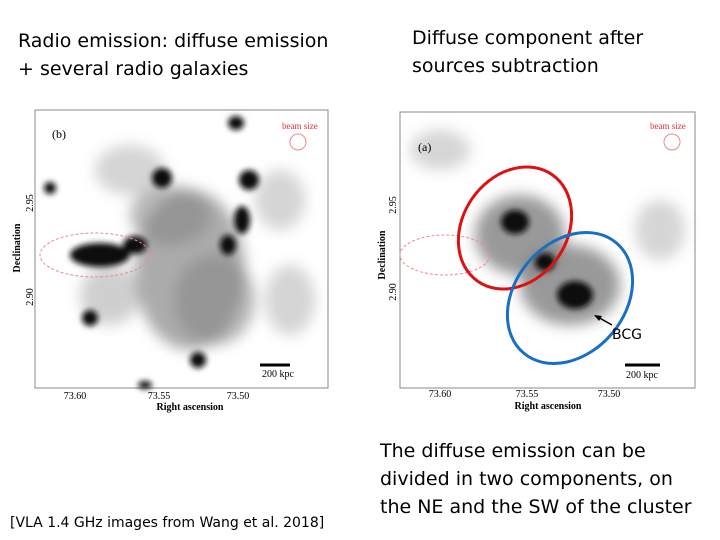 This screenshot has height=540, width=720. What do you see at coordinates (536, 507) in the screenshot?
I see `conclusion-line: the NE and the SW of the cluster` at bounding box center [536, 507].